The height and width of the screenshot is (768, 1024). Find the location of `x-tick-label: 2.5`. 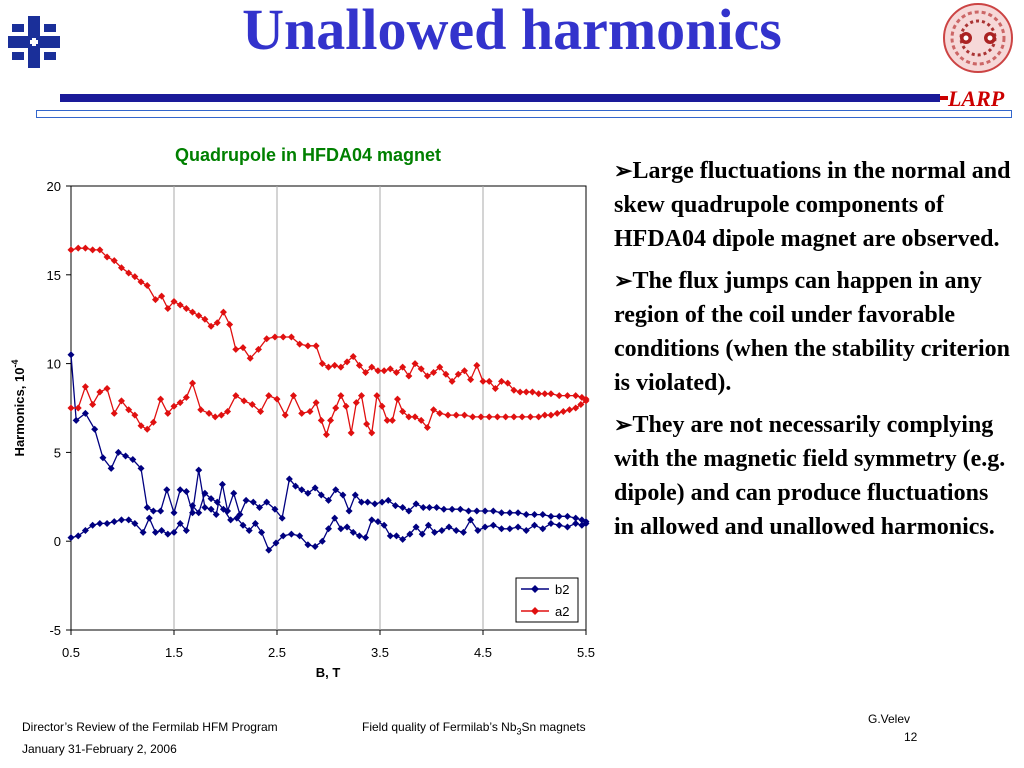

x-tick-label: 2.5 is located at coordinates (277, 652).